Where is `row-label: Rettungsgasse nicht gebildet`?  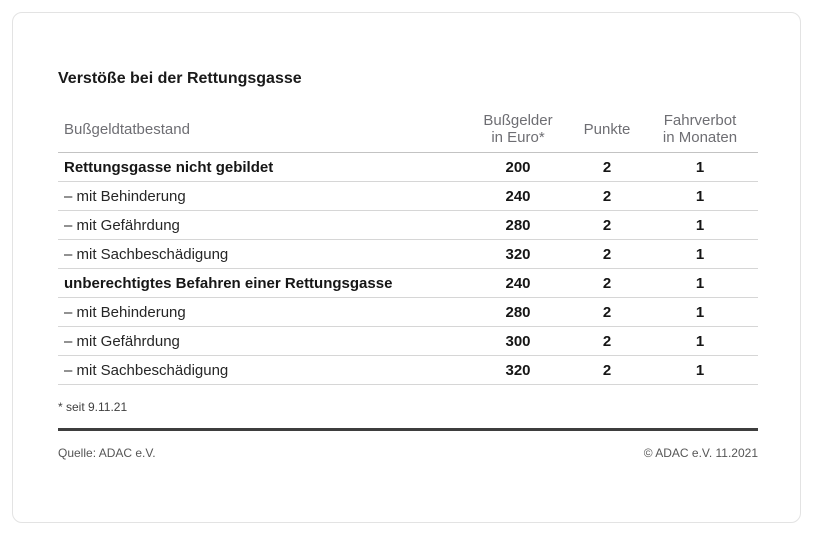
row-label: Rettungsgasse nicht gebildet is located at coordinates (169, 167).